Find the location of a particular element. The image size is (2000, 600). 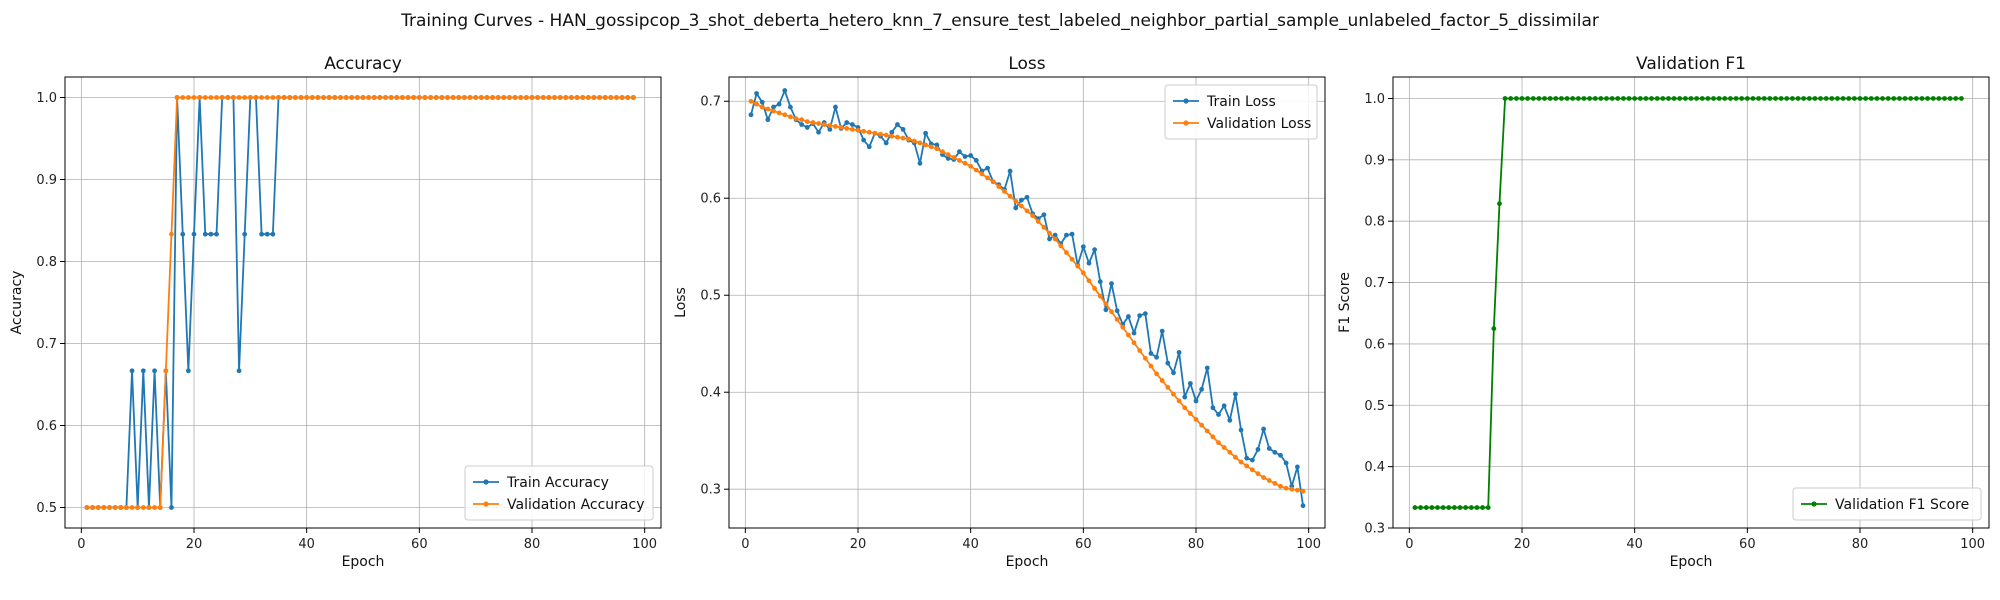

legend-marker is located at coordinates (1814, 504).